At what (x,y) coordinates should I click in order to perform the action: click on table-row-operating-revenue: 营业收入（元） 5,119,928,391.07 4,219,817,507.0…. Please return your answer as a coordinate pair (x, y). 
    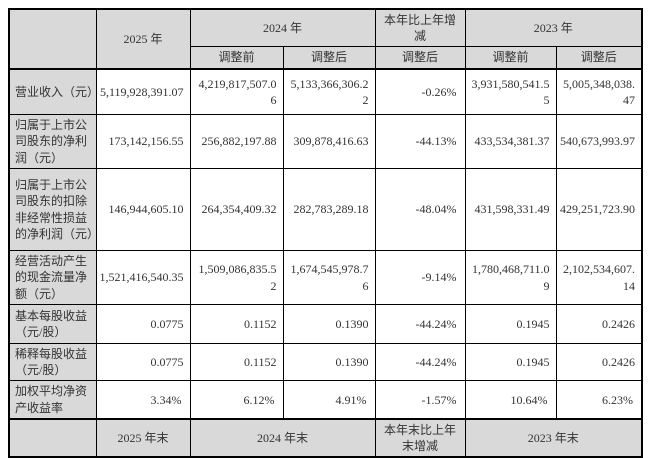
    Looking at the image, I should click on (325, 91).